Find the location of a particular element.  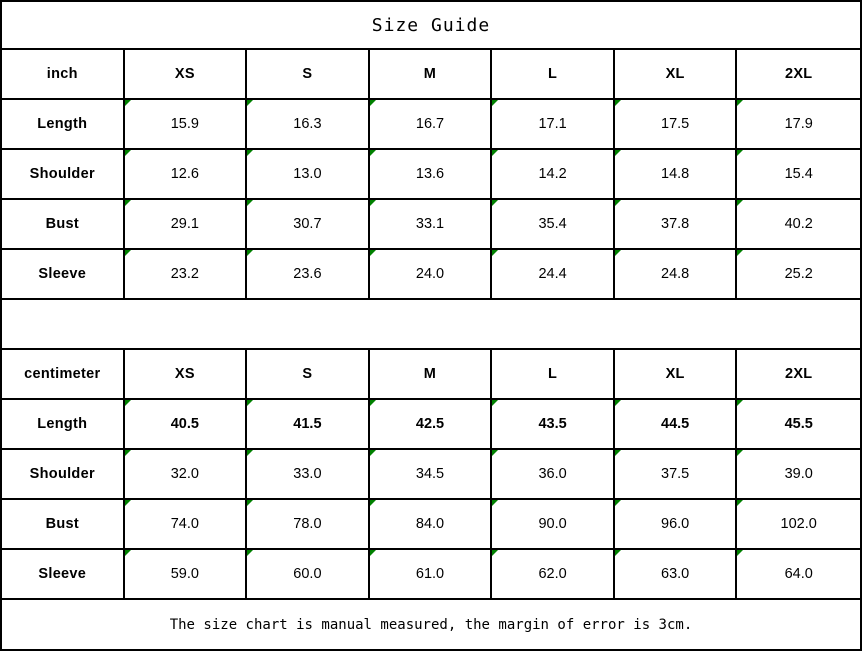

value-cell: 74.0 is located at coordinates (186, 525).